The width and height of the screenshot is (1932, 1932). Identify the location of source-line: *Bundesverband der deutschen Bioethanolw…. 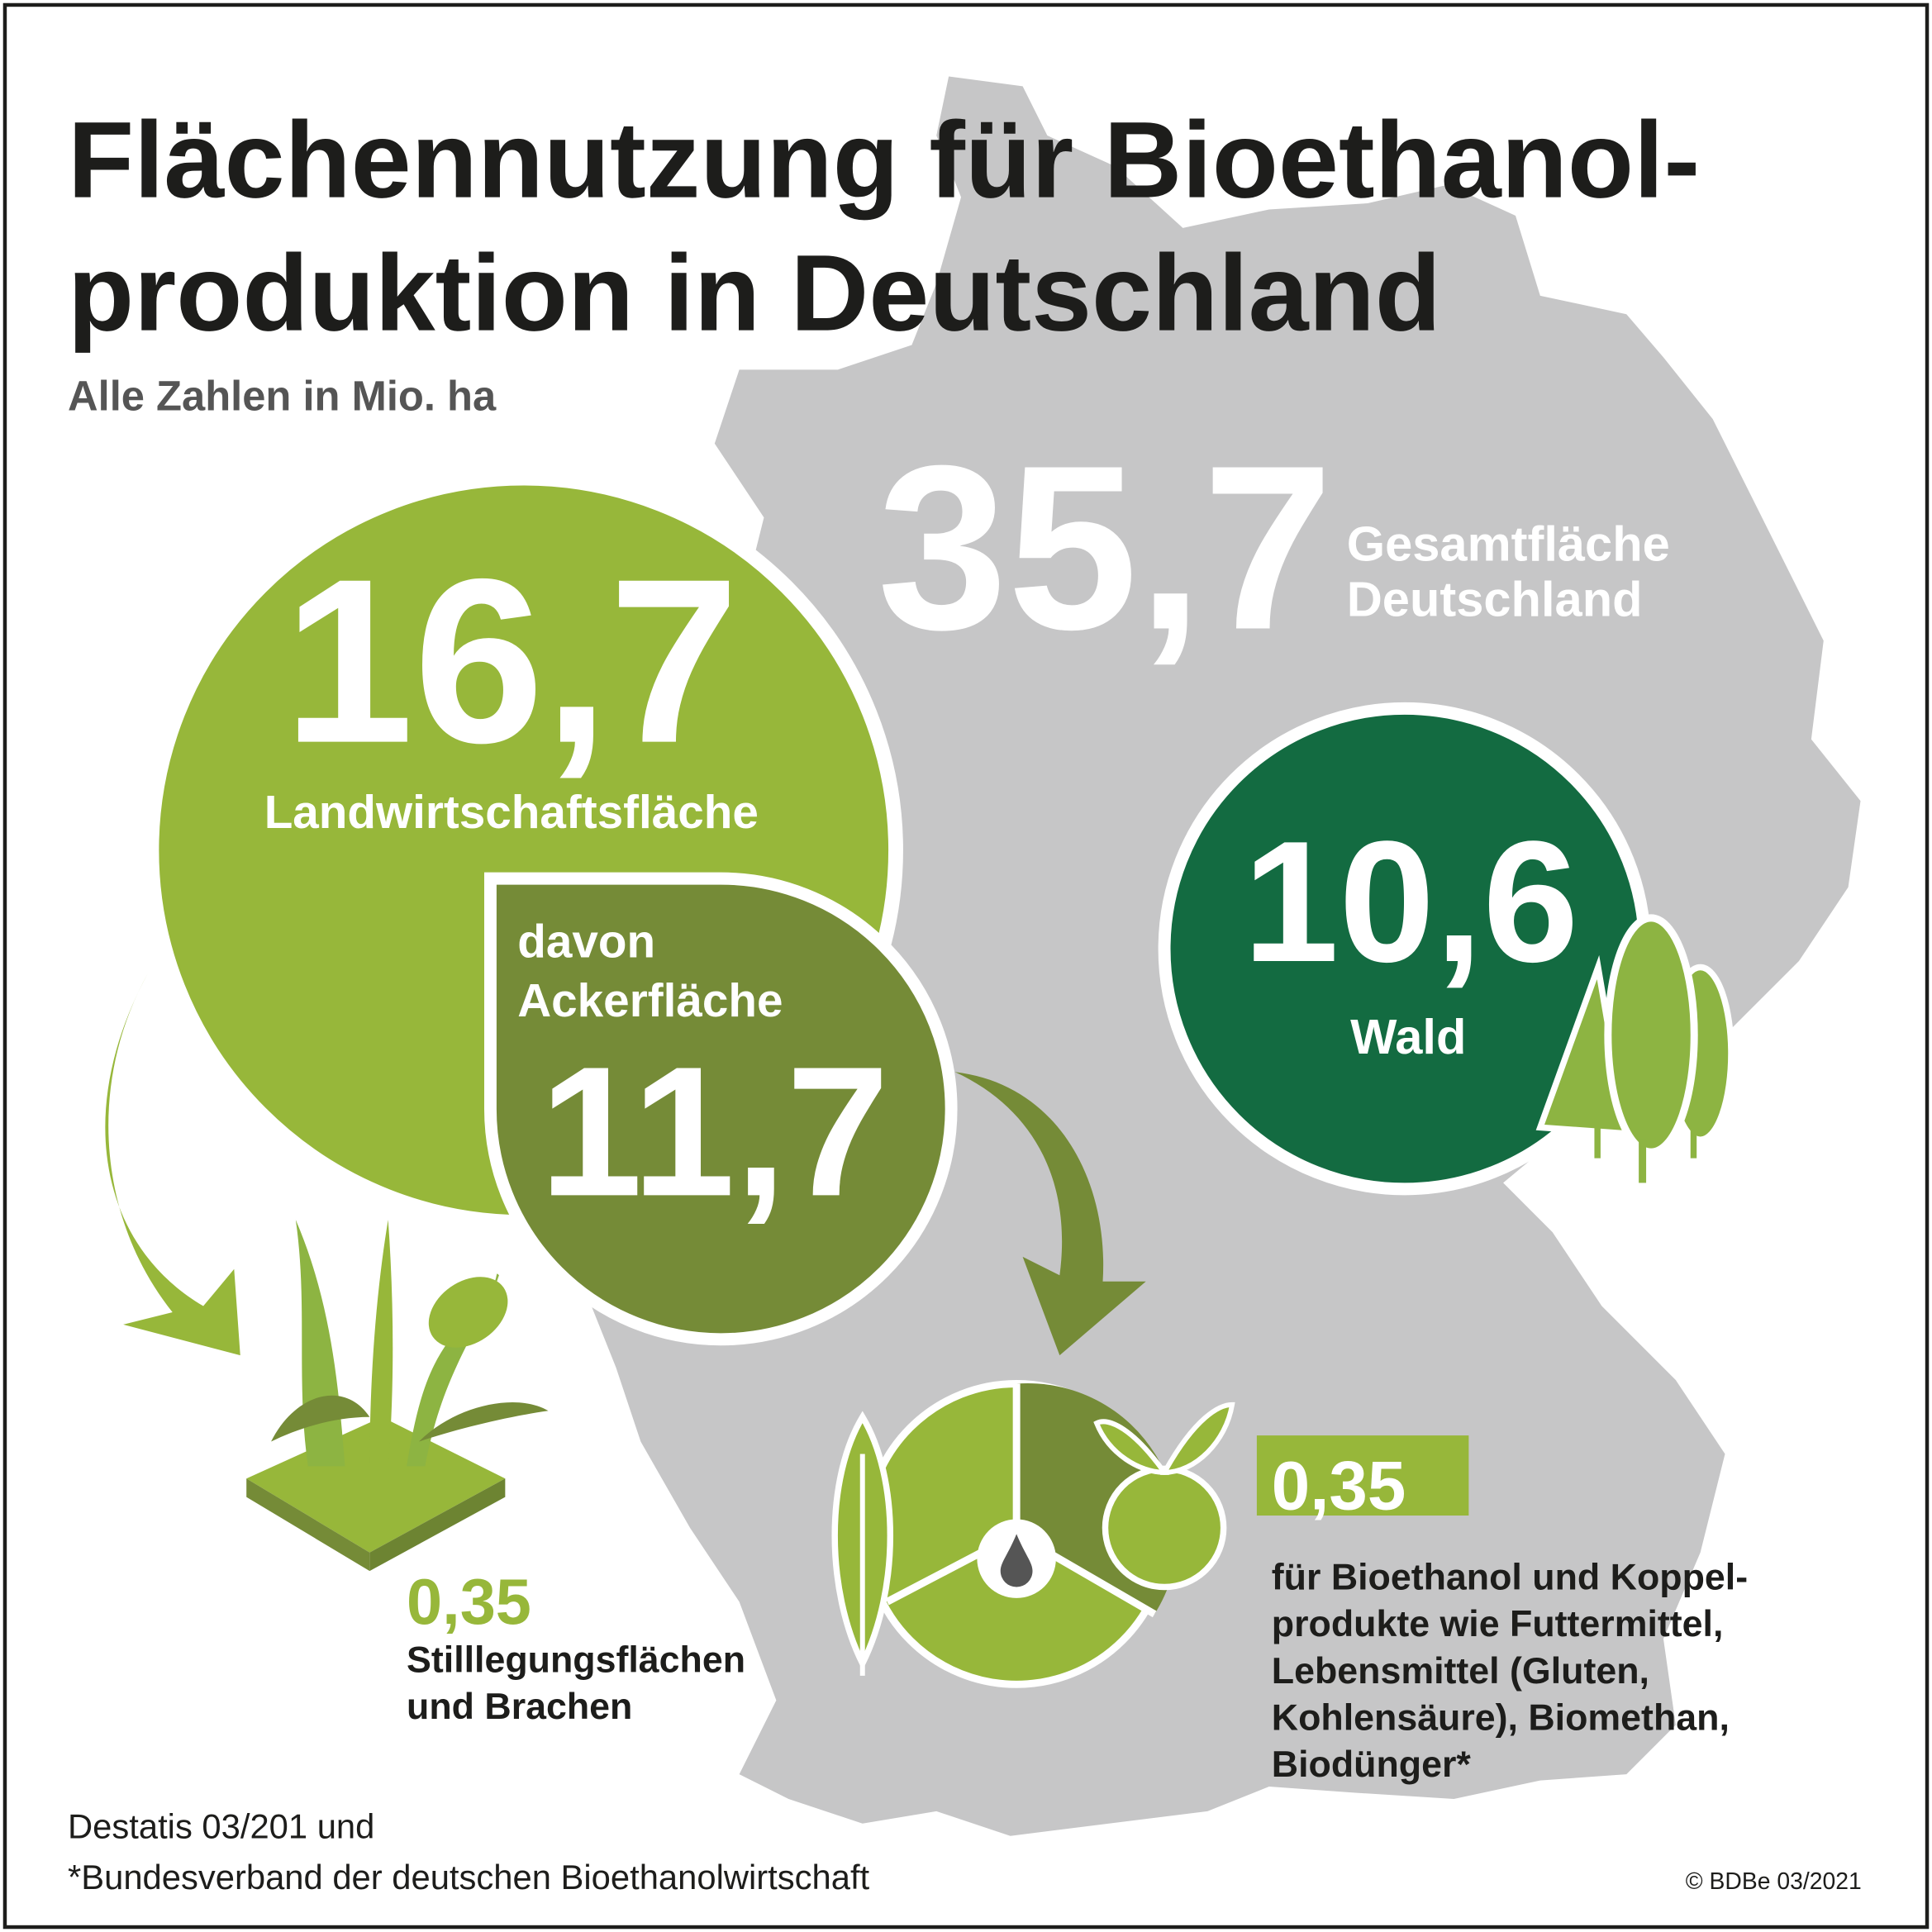
(469, 1877).